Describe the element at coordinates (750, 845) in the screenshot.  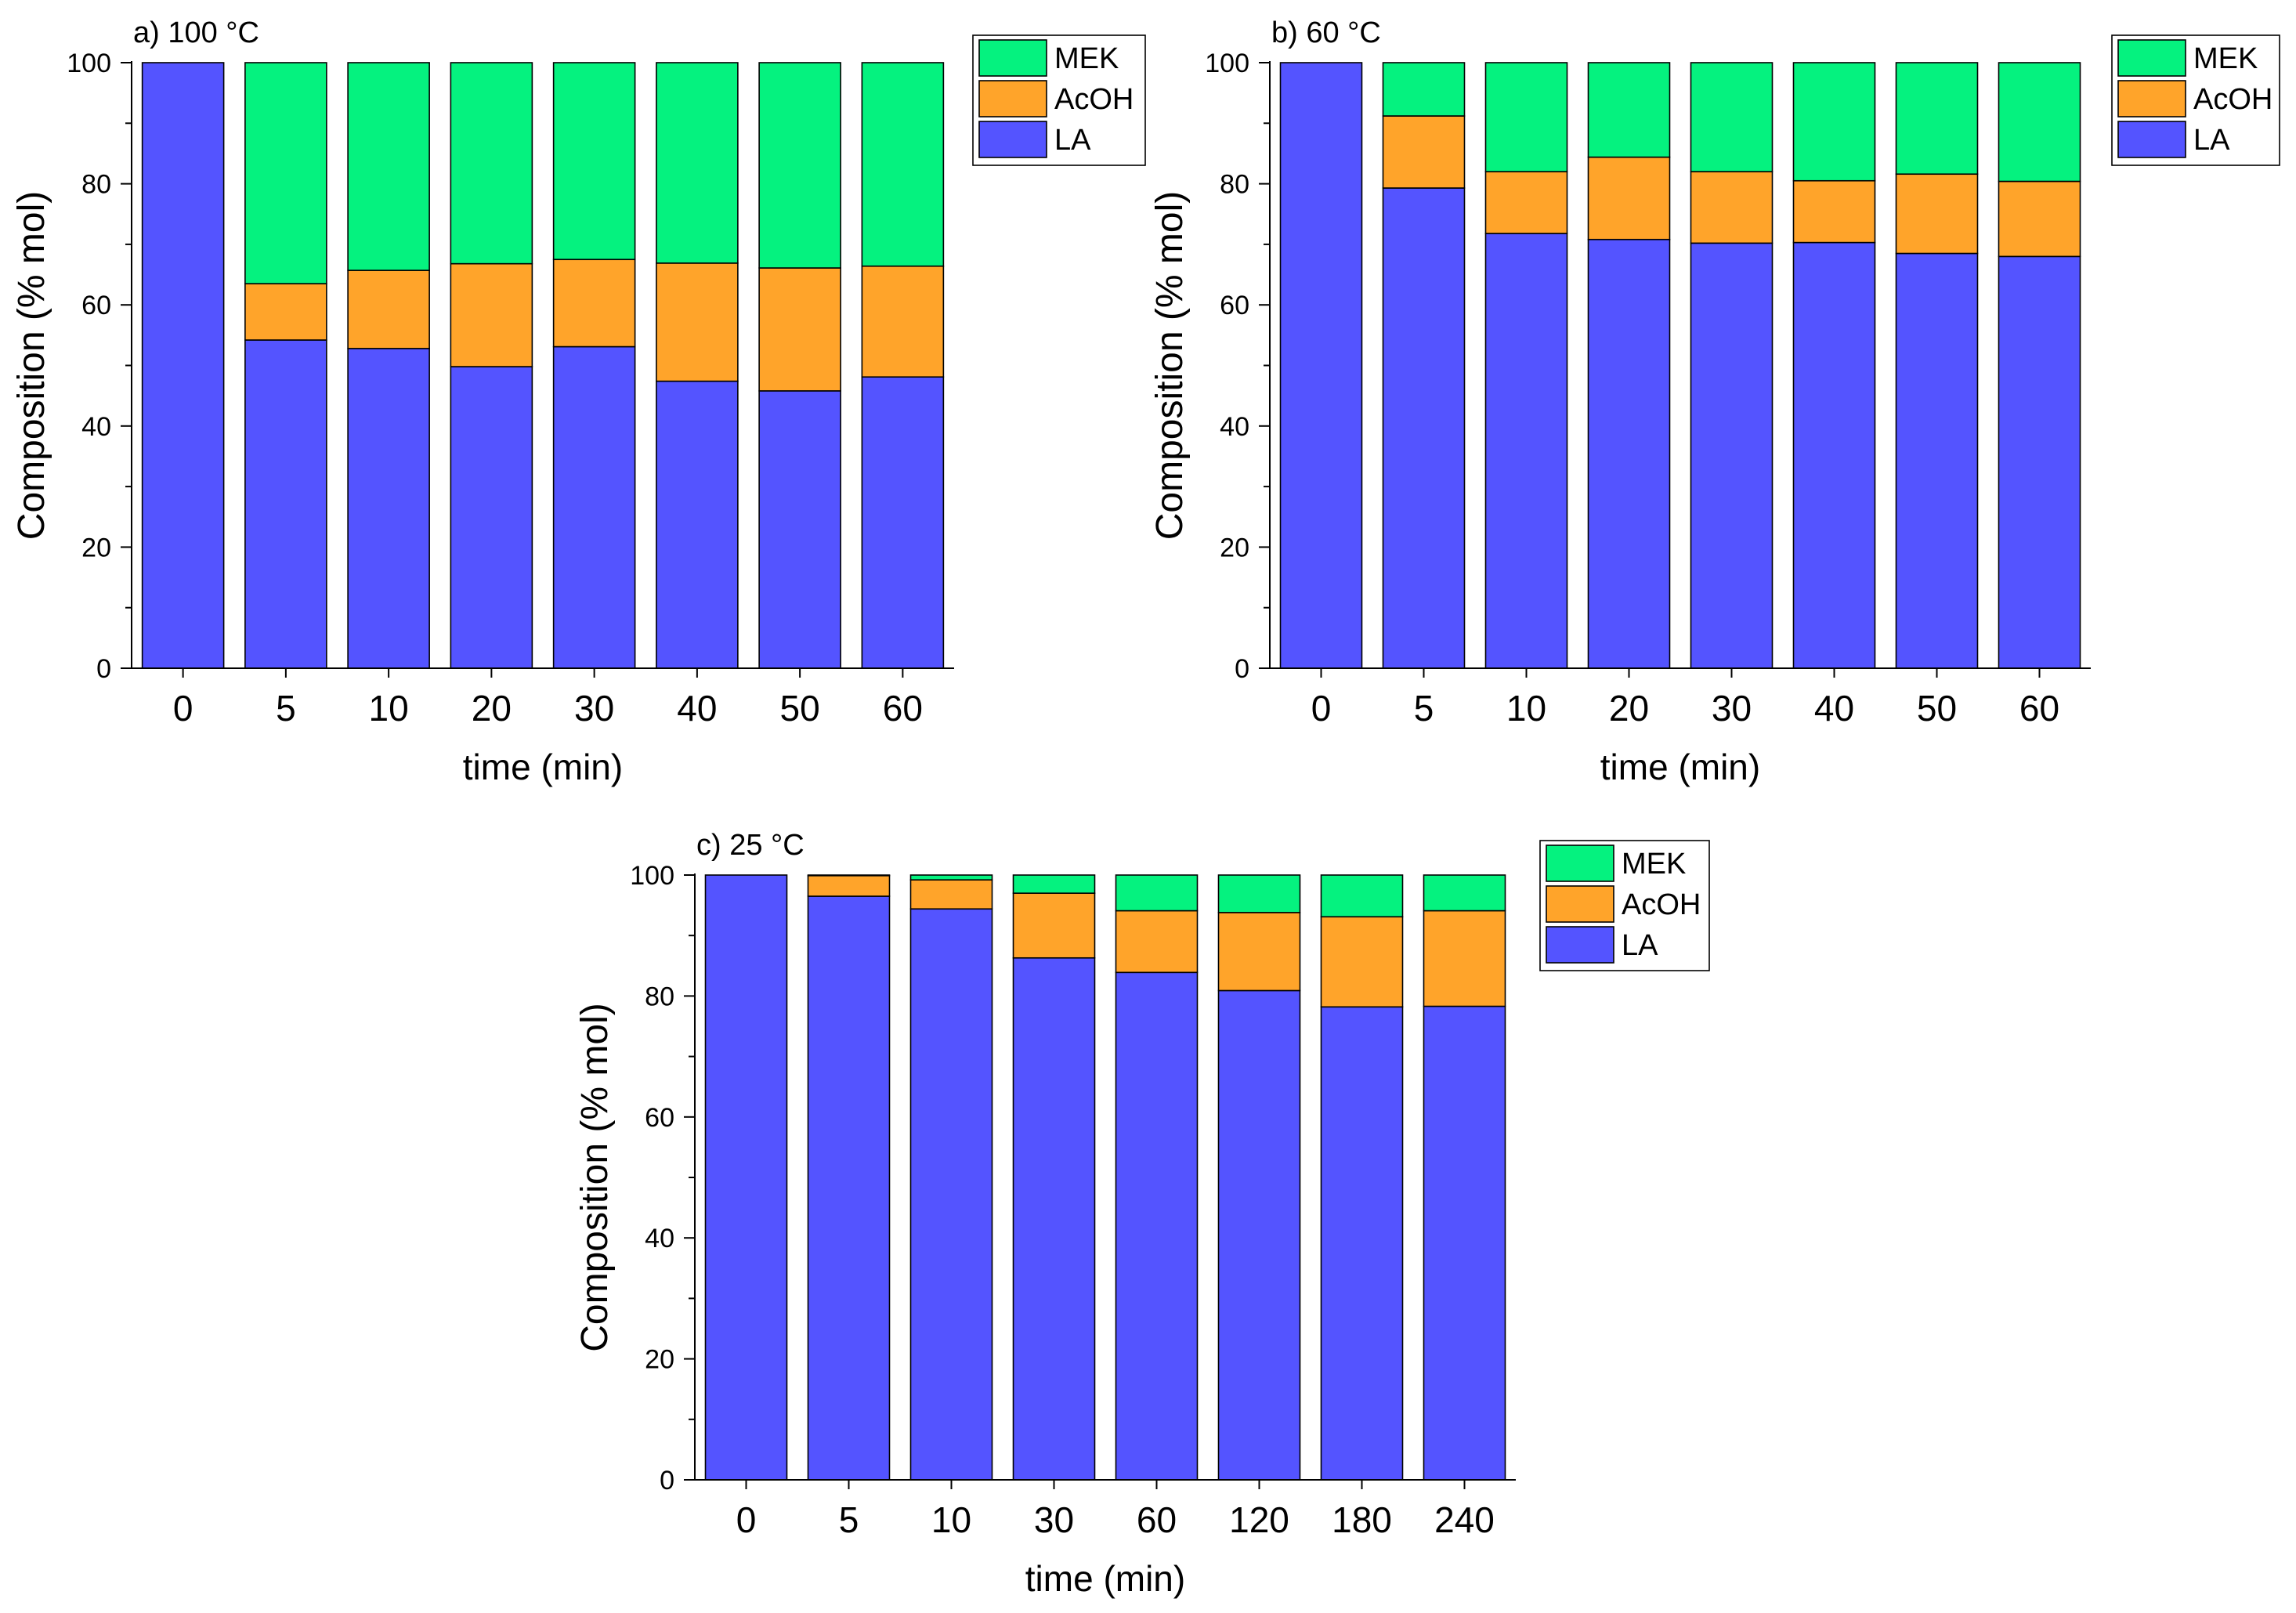
I see `panel-title: c) 25 °C` at that location.